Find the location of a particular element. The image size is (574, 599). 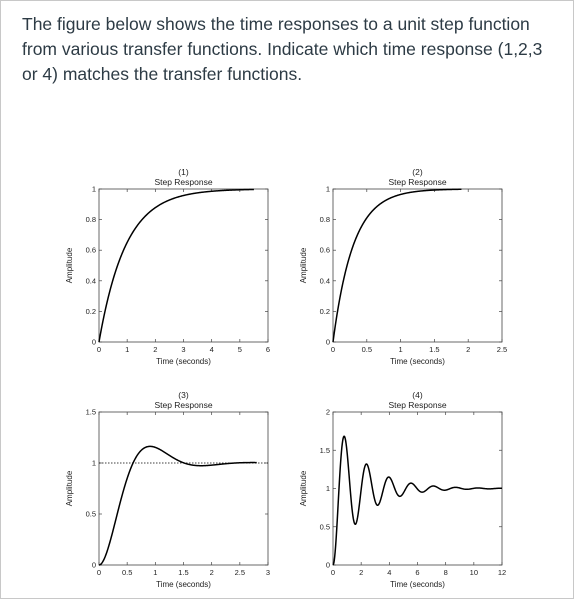

x-tick-label: 5 is located at coordinates (240, 349).